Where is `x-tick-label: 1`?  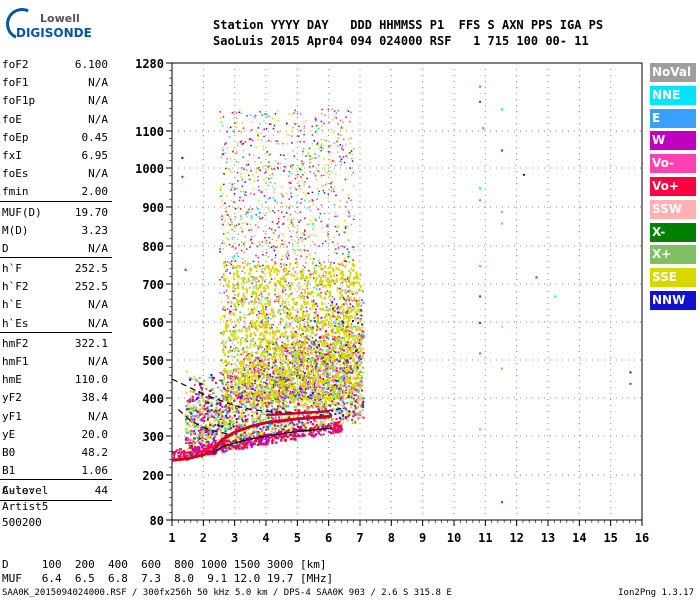
x-tick-label: 1 is located at coordinates (171, 538).